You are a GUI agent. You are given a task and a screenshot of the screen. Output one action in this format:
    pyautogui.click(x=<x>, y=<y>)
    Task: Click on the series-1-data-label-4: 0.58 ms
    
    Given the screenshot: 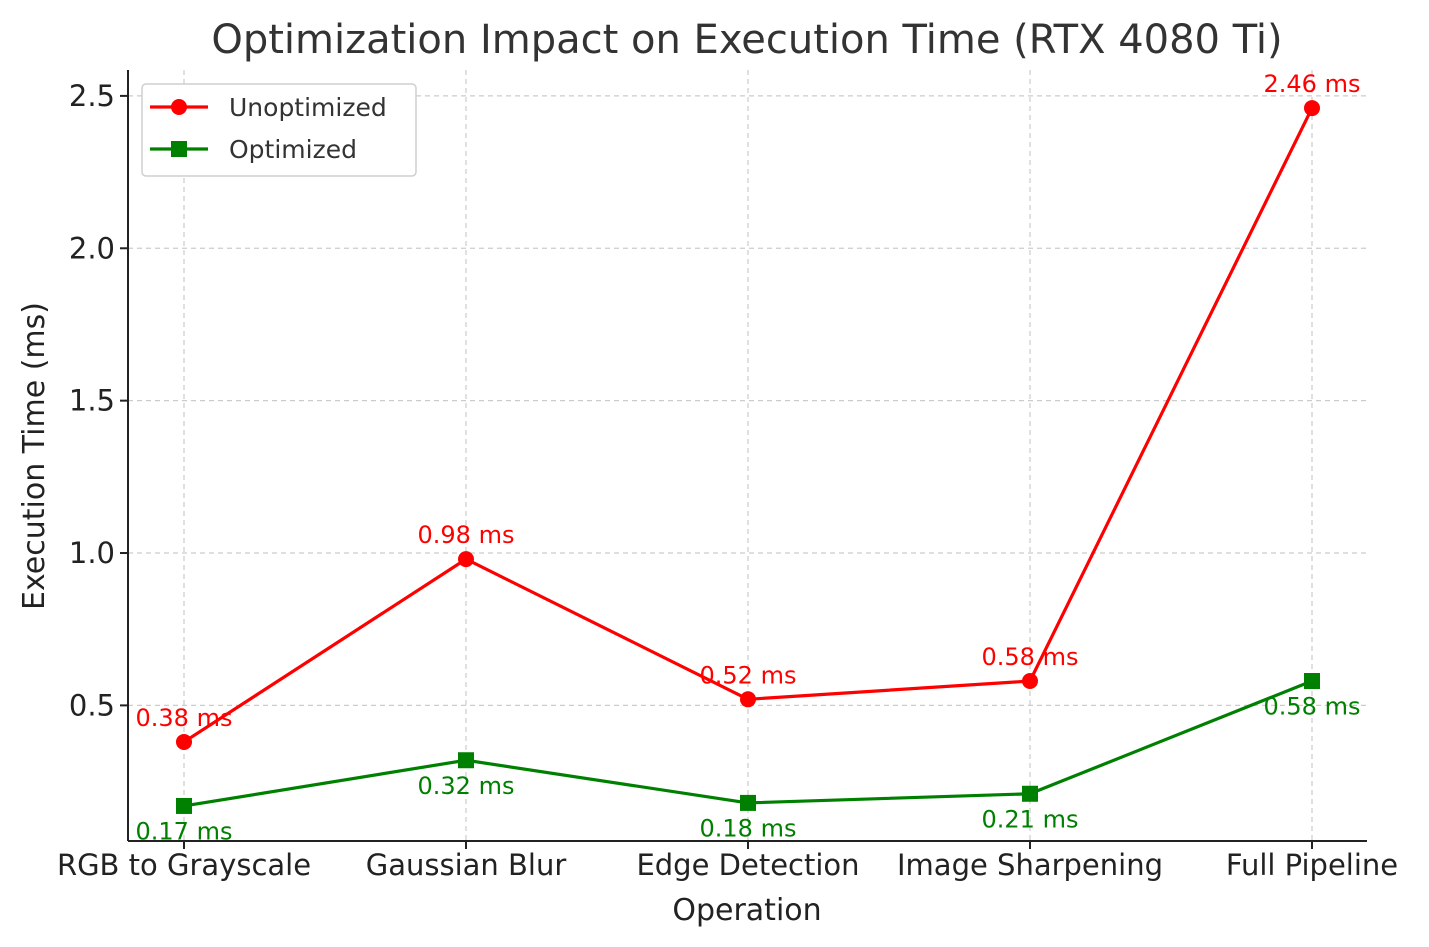 What is the action you would take?
    pyautogui.click(x=1312, y=707)
    